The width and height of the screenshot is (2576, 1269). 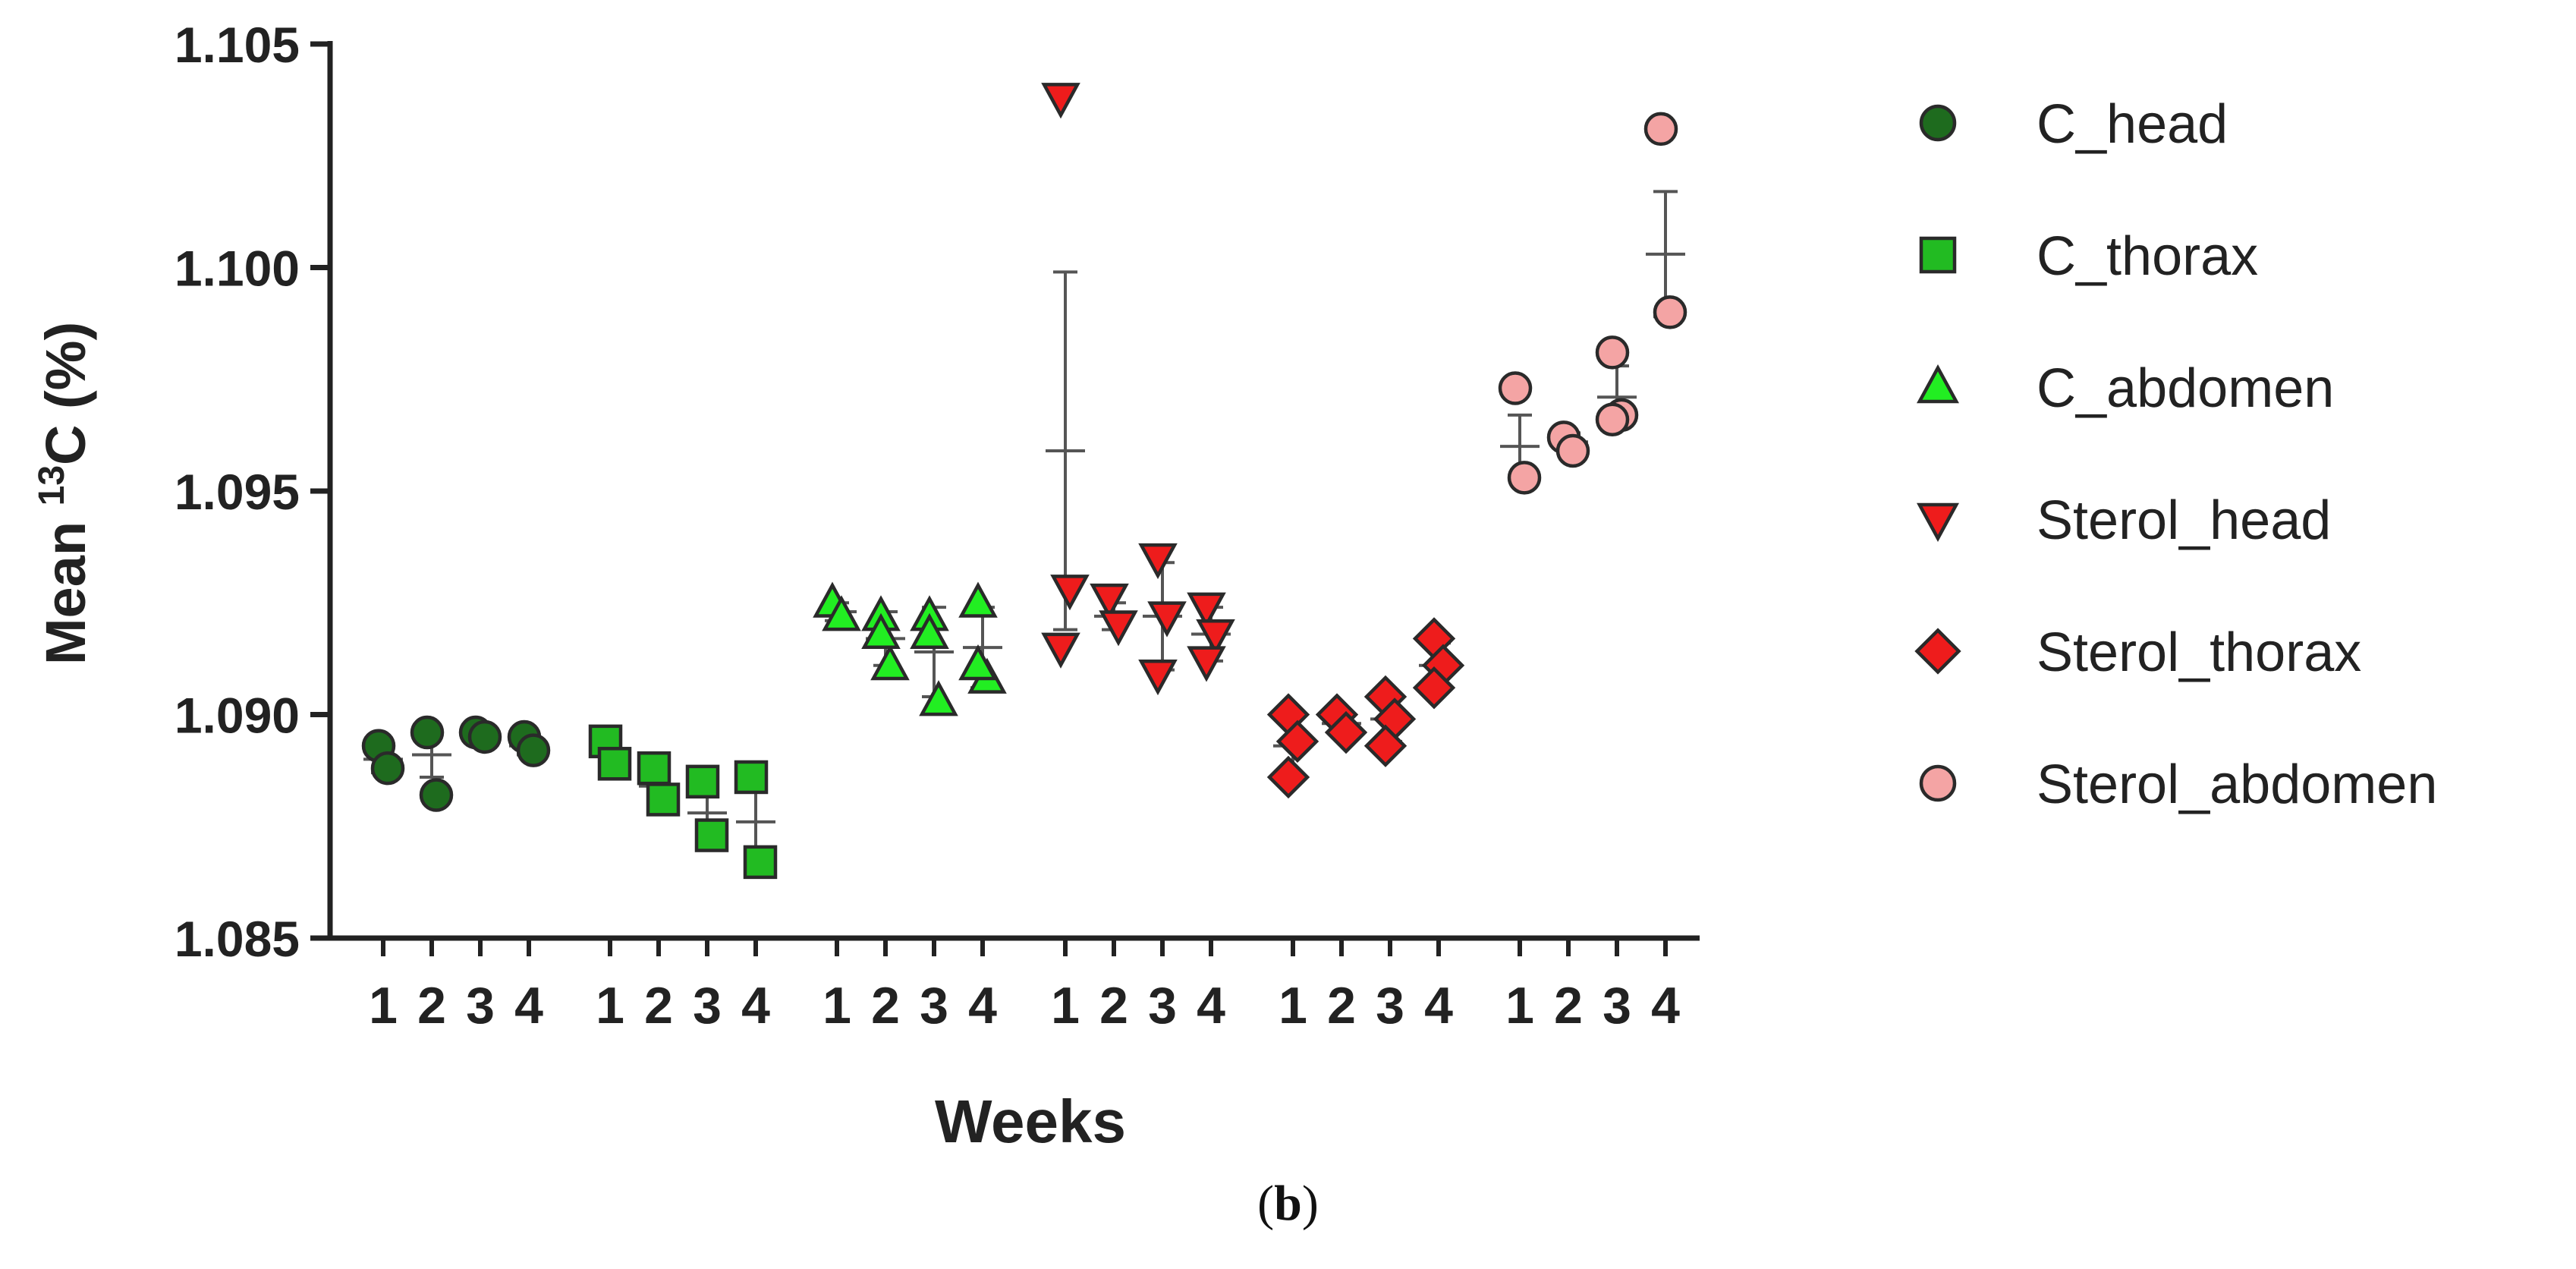 I want to click on legend-marker-sterol-abdomen, so click(x=1938, y=783).